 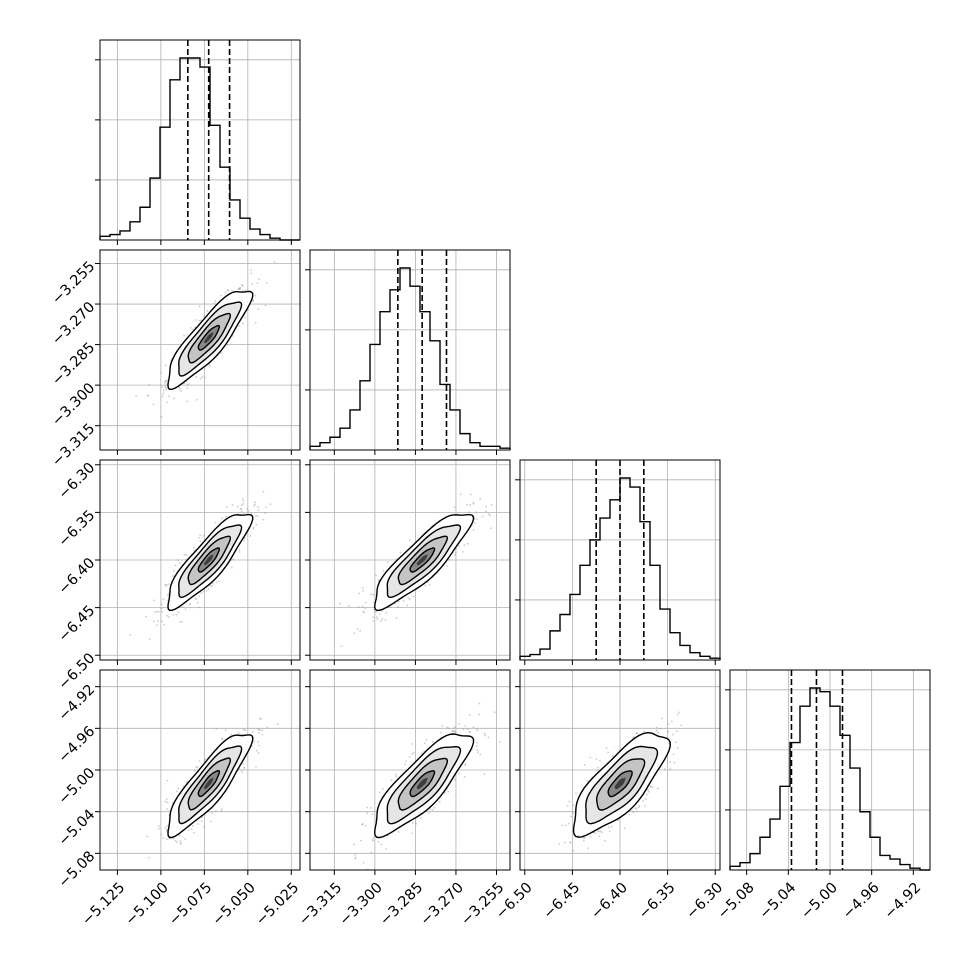 What do you see at coordinates (77, 576) in the screenshot?
I see `y-tick-label: −6.40` at bounding box center [77, 576].